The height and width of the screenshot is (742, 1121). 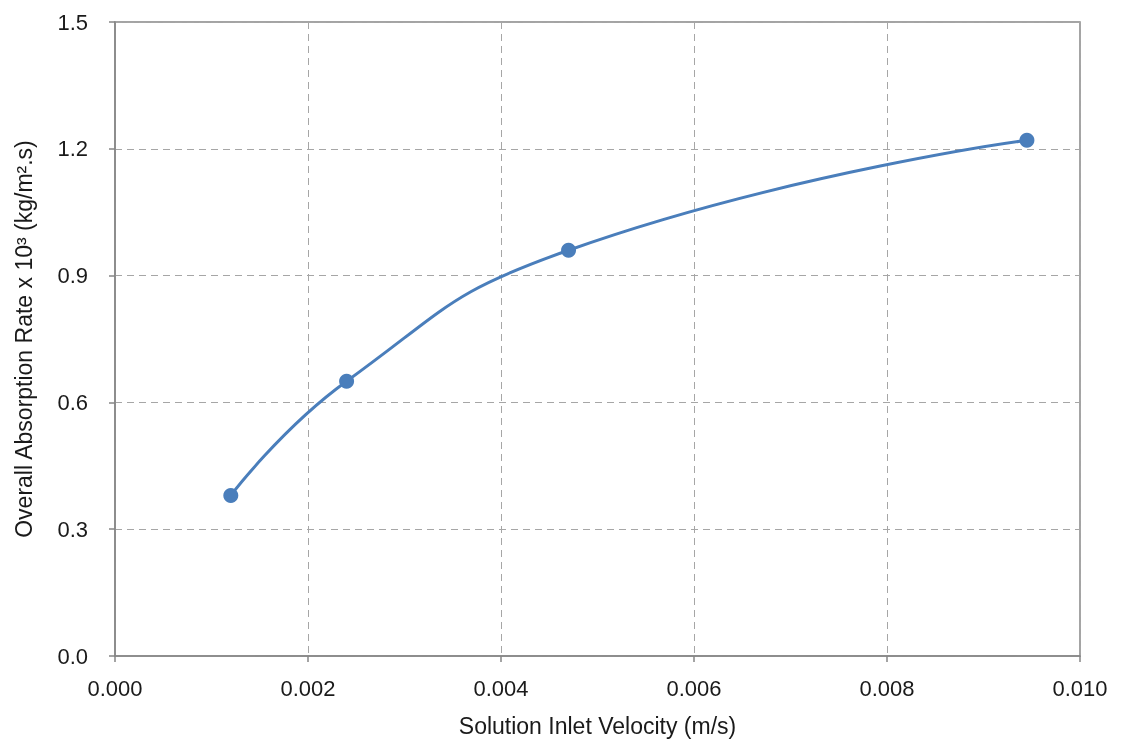 What do you see at coordinates (115, 688) in the screenshot?
I see `x-tick-label: 0.000` at bounding box center [115, 688].